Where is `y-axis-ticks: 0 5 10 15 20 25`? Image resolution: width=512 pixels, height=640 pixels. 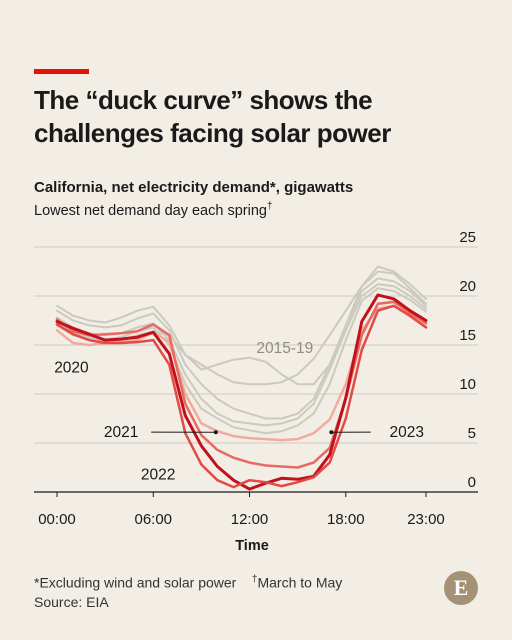 y-axis-ticks: 0 5 10 15 20 25 is located at coordinates (467, 360).